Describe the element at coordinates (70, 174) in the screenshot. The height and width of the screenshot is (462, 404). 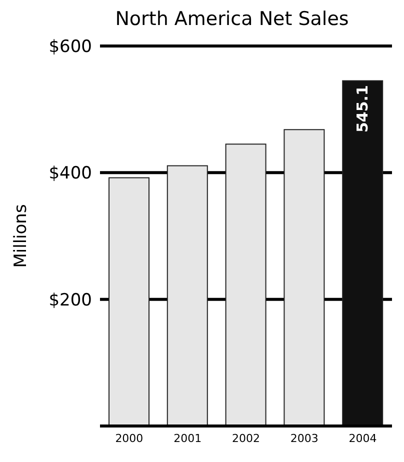
I see `y-tick-label: $400` at that location.